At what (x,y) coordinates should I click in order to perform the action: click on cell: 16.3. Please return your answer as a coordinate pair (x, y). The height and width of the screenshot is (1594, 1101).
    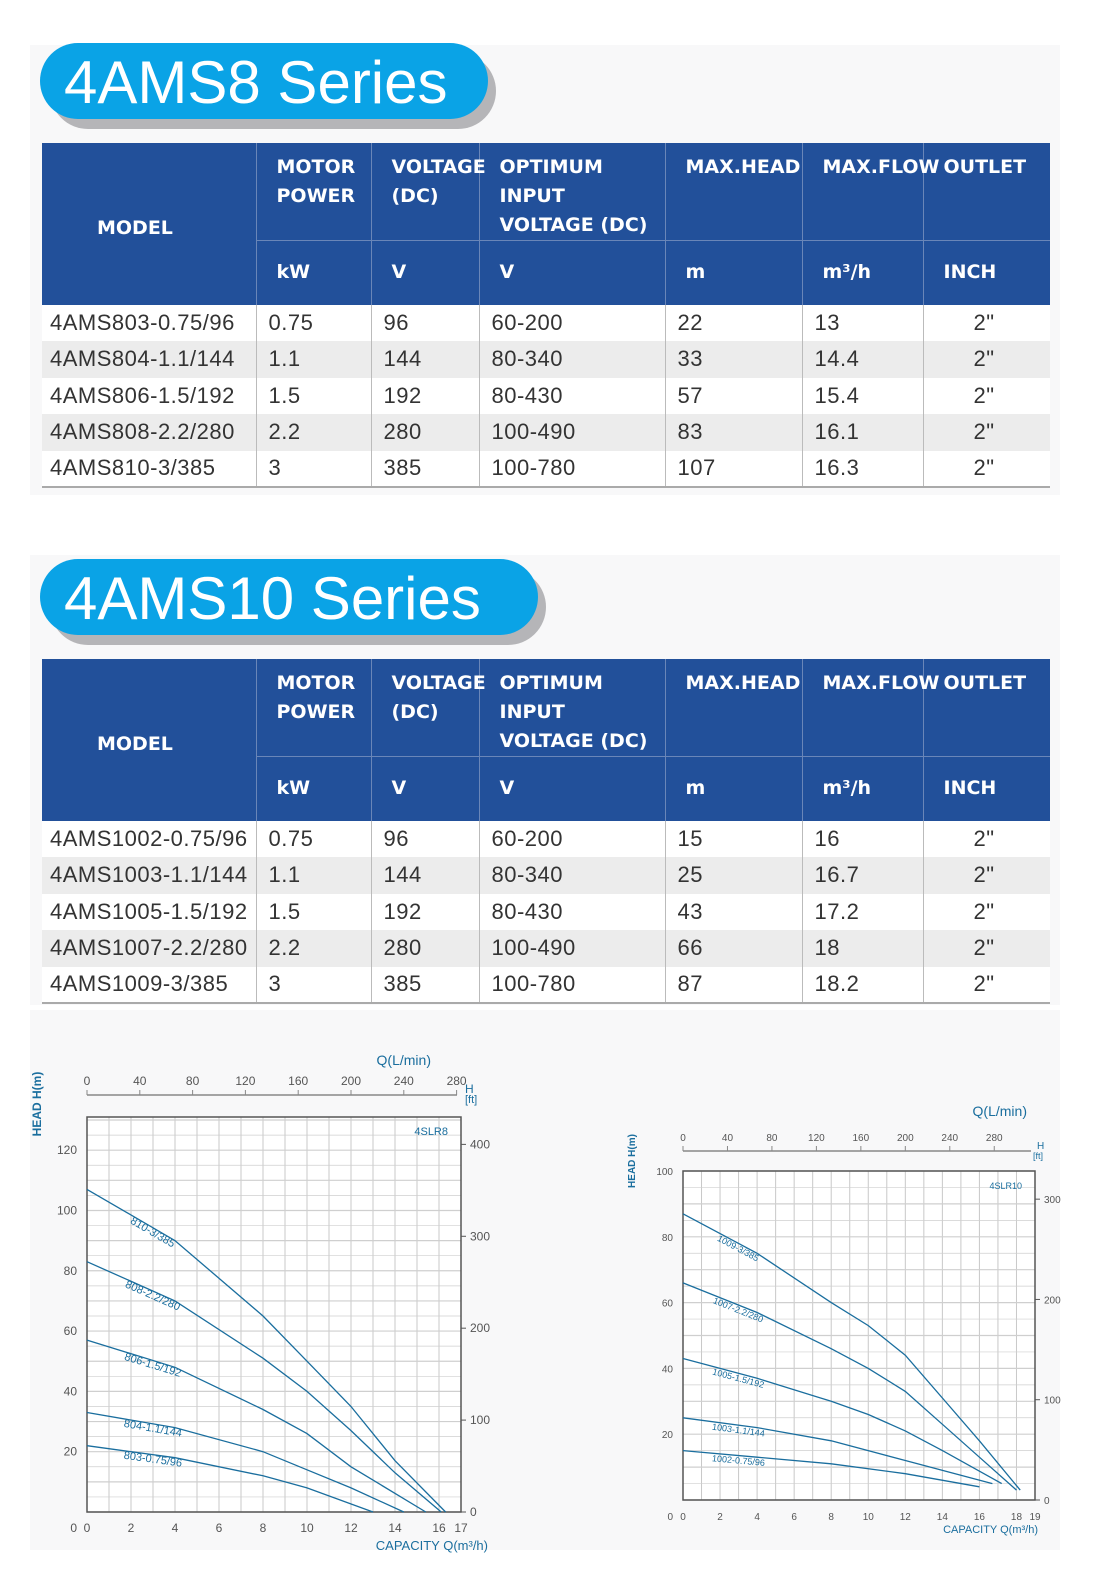
    Looking at the image, I should click on (862, 469).